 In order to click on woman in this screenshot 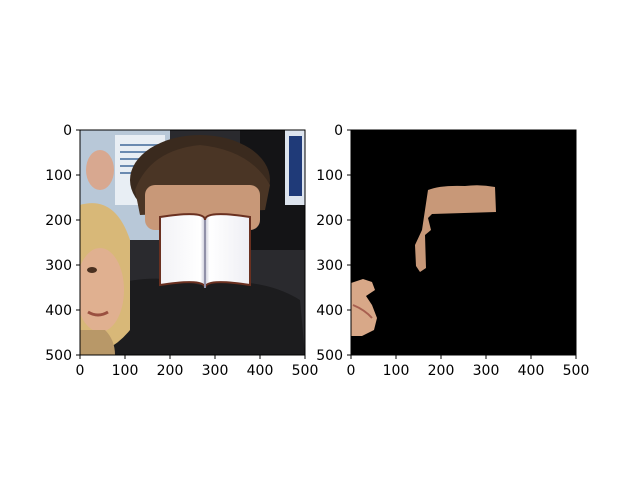, I will do `click(105, 279)`.